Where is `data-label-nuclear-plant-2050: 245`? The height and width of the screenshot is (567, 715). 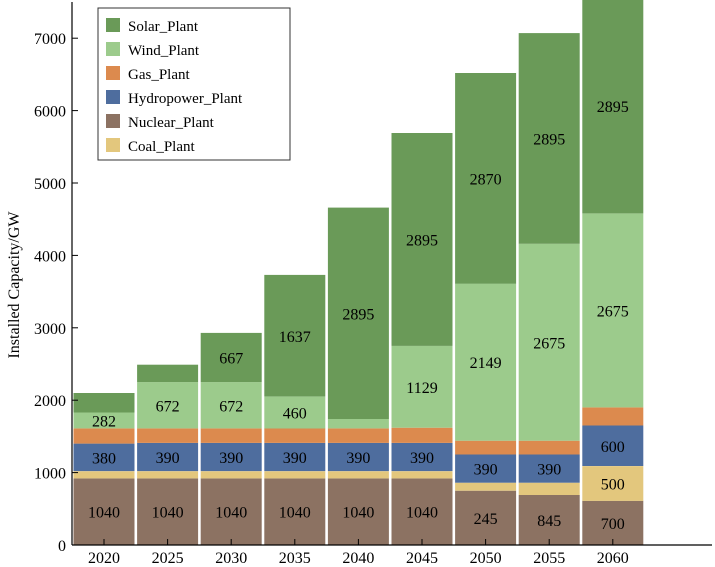 data-label-nuclear-plant-2050: 245 is located at coordinates (486, 519).